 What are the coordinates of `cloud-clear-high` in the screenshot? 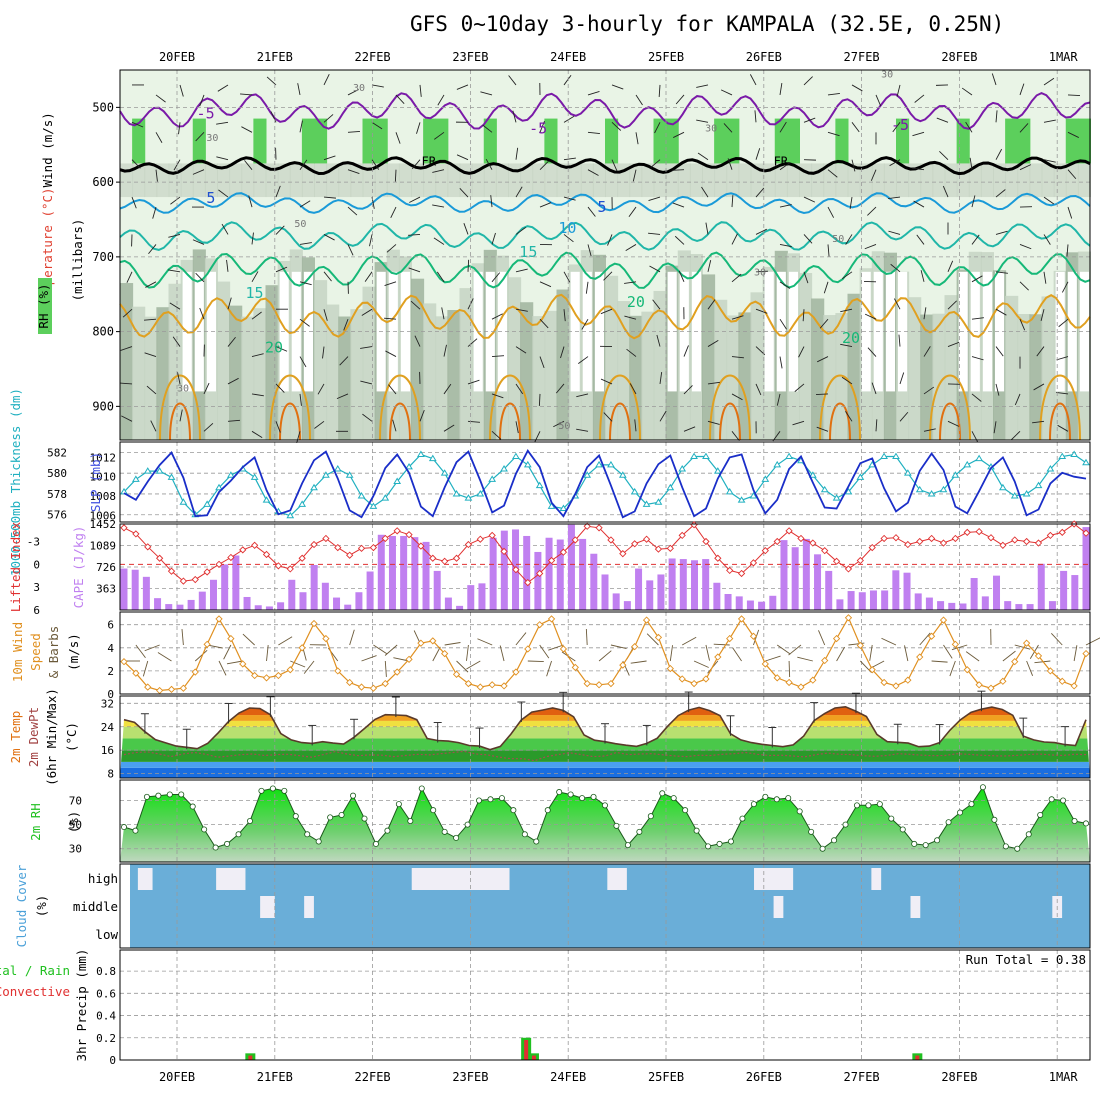 It's located at (460, 879).